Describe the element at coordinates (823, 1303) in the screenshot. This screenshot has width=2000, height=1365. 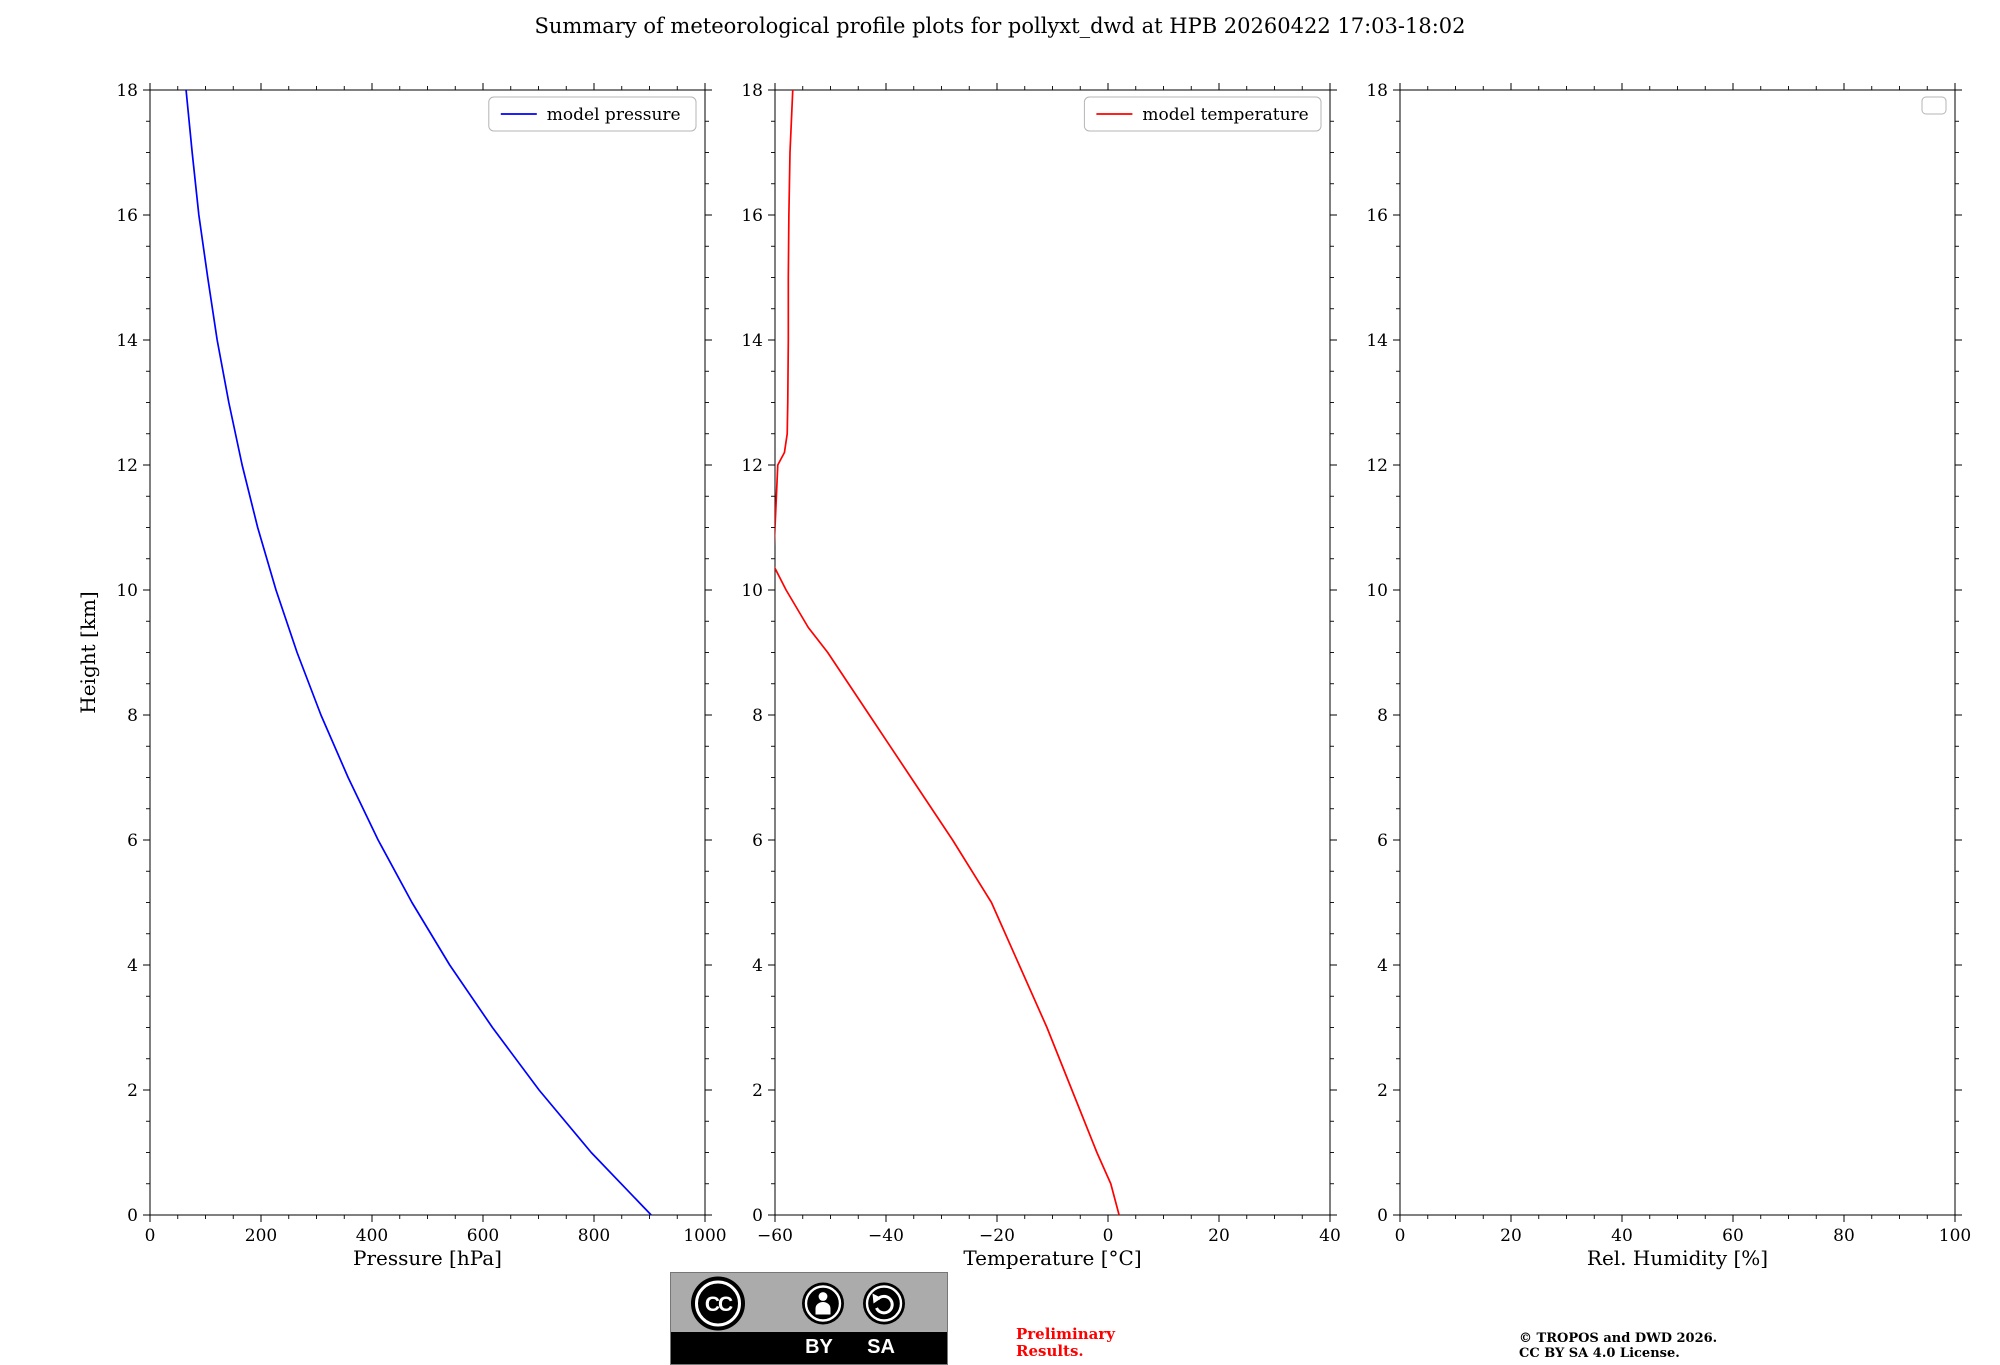
I see `person-icon` at that location.